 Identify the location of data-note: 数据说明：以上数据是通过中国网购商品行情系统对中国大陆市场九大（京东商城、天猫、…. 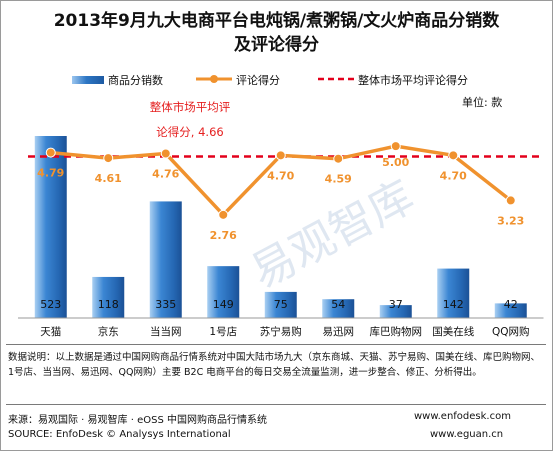
(274, 365).